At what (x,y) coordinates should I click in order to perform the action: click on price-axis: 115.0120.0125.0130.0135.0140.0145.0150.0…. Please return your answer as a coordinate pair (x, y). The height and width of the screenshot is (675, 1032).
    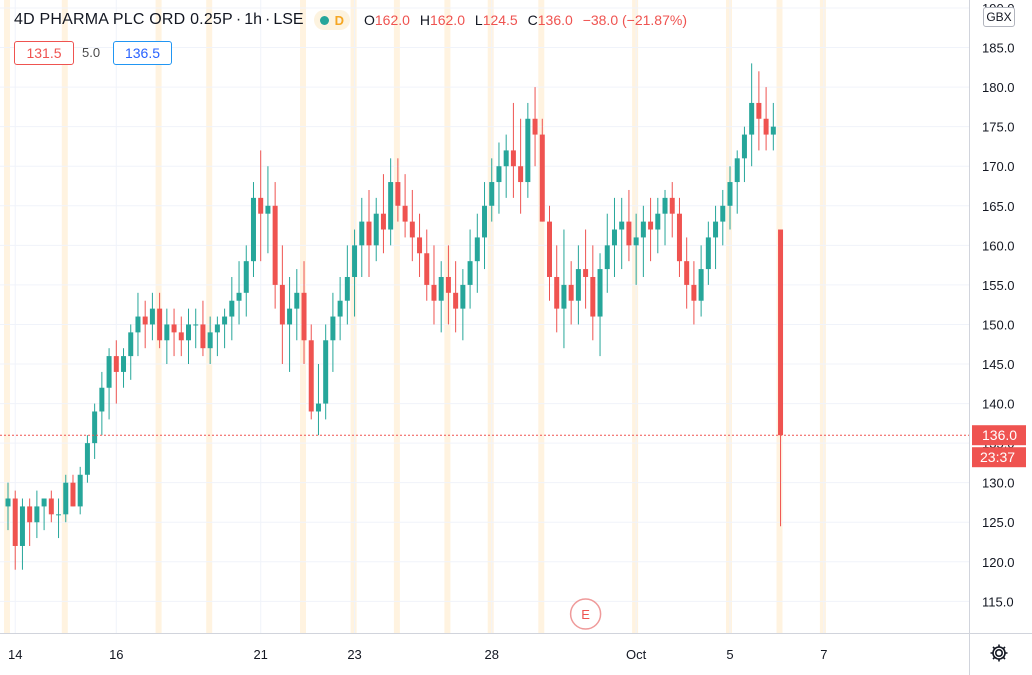
    Looking at the image, I should click on (998, 305).